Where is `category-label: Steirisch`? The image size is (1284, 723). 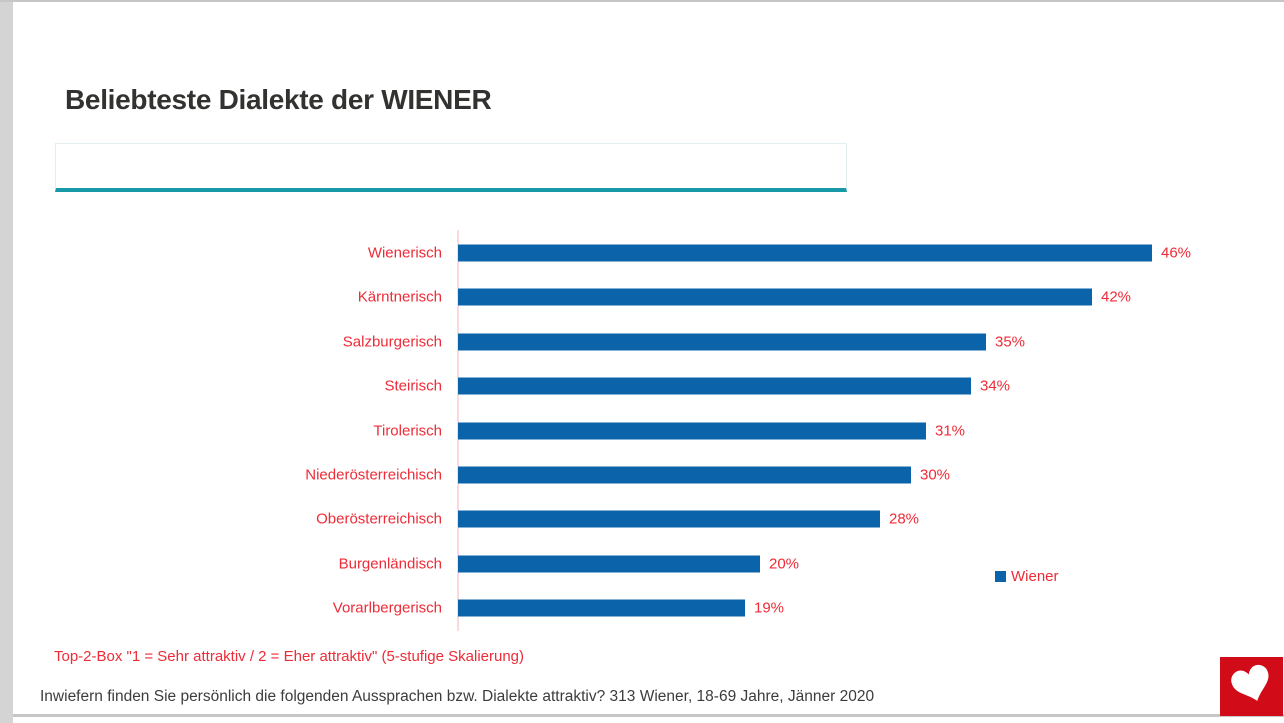
category-label: Steirisch is located at coordinates (413, 386).